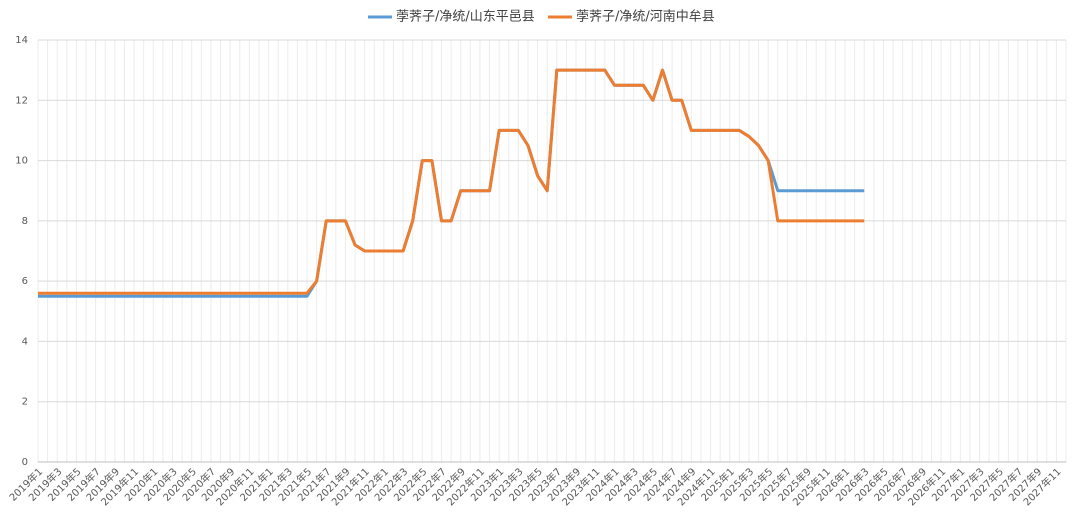 The height and width of the screenshot is (512, 1080). Describe the element at coordinates (25, 341) in the screenshot. I see `y-tick-label: 4` at that location.